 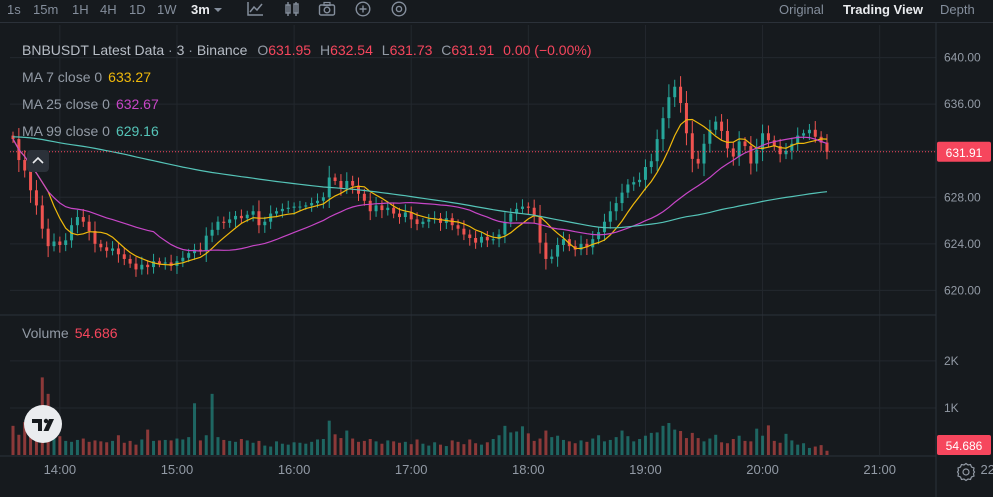 I want to click on exchange-name: Binance, so click(x=222, y=50).